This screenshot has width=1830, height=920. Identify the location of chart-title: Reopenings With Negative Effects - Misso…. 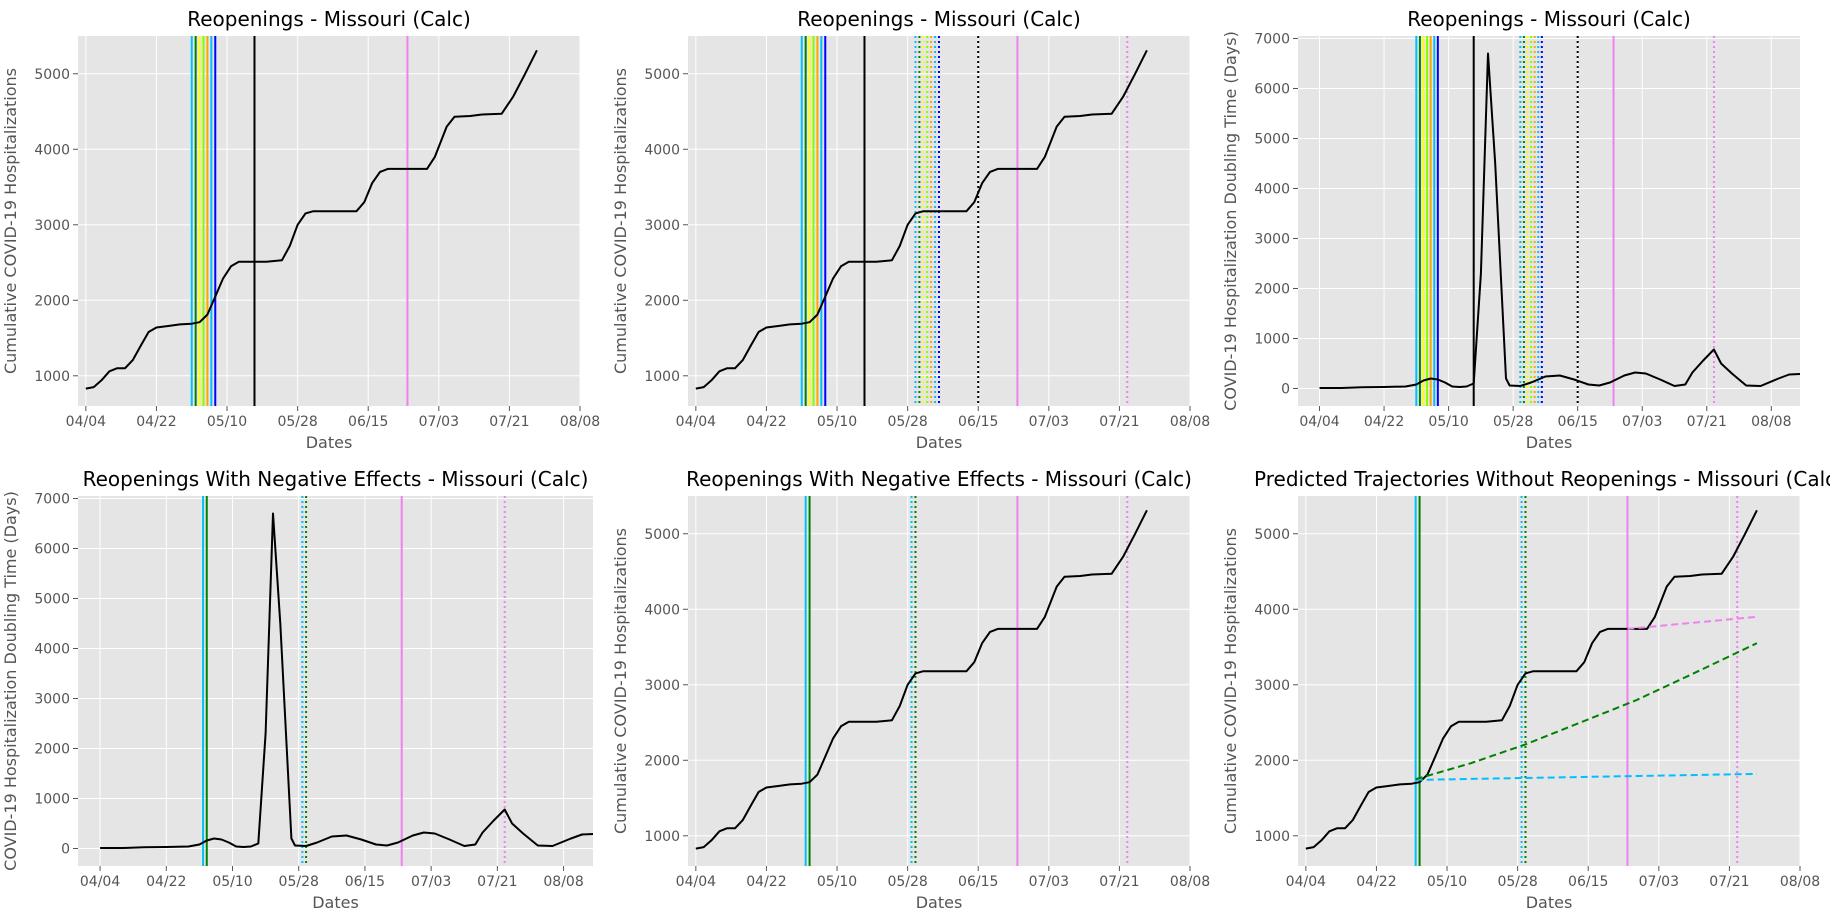
(939, 479).